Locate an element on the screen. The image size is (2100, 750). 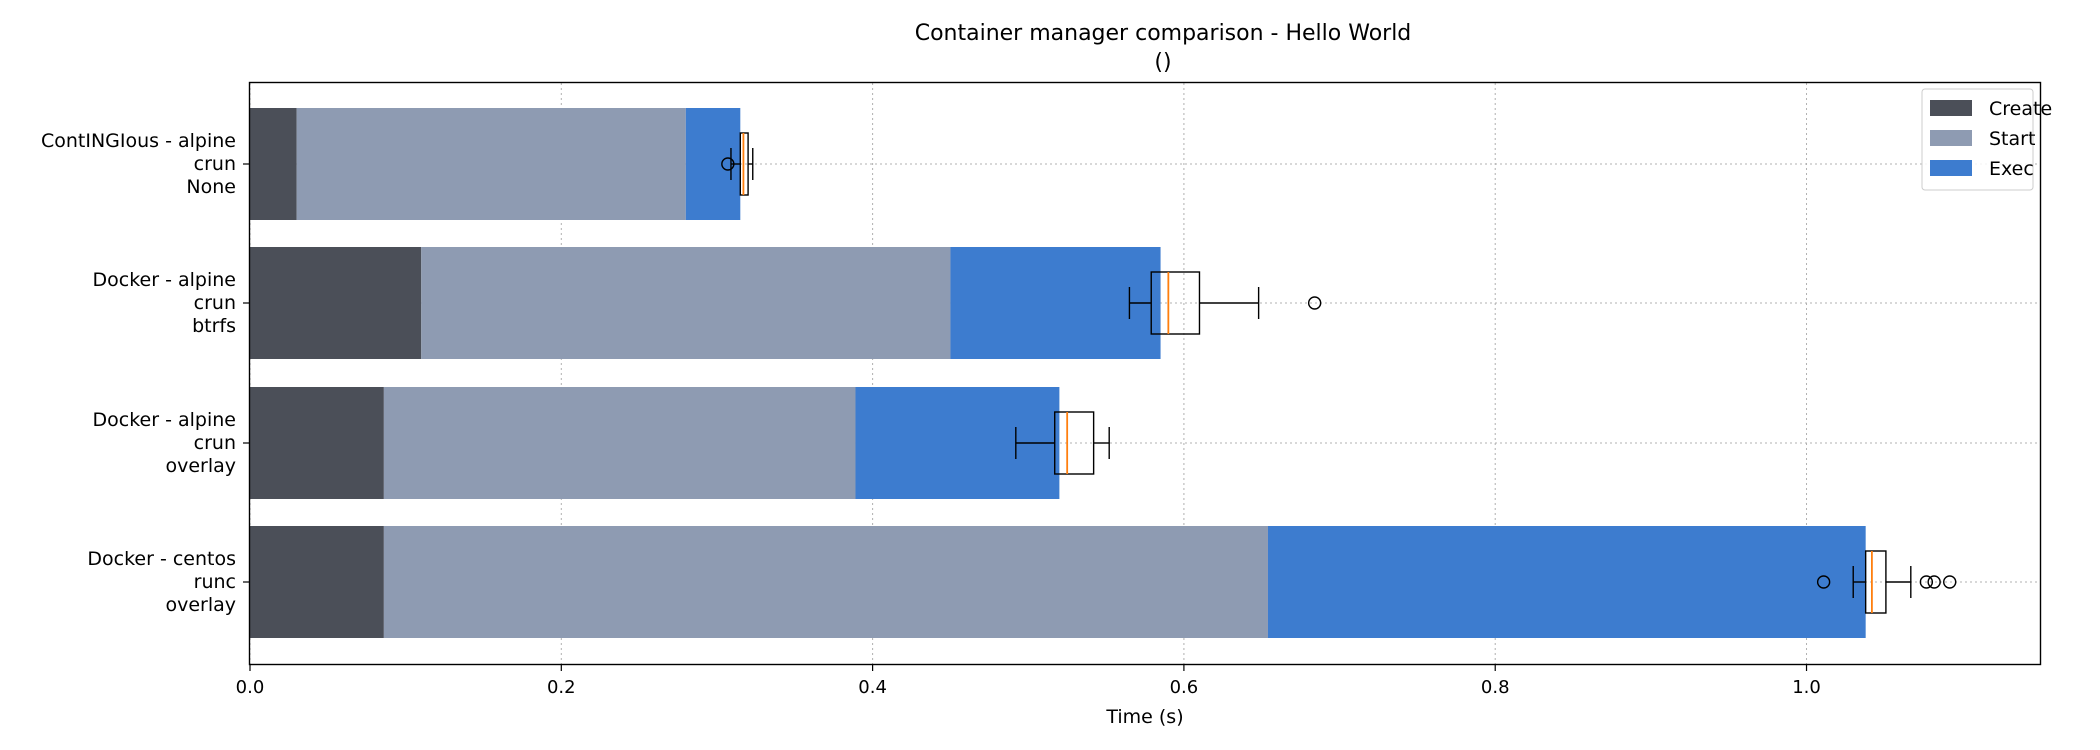
y-tick-label: ContINGIous - alpine is located at coordinates (138, 141).